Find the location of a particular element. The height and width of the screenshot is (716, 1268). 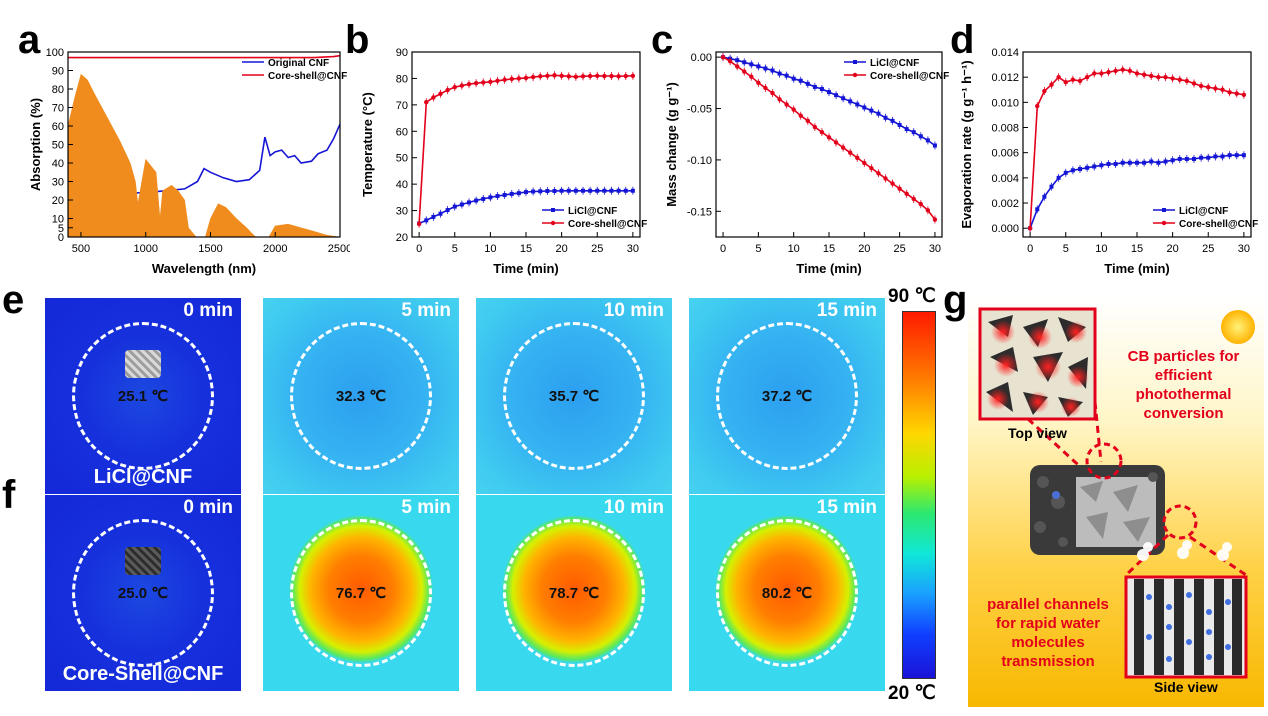

temperature-label: 25.0 ℃ is located at coordinates (143, 593).